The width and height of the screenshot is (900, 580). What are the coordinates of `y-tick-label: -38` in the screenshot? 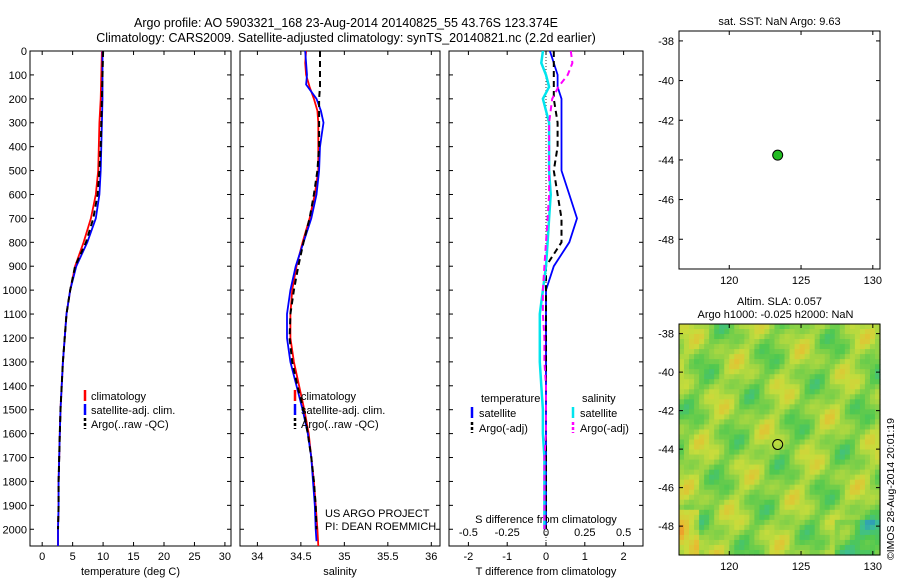 It's located at (666, 335).